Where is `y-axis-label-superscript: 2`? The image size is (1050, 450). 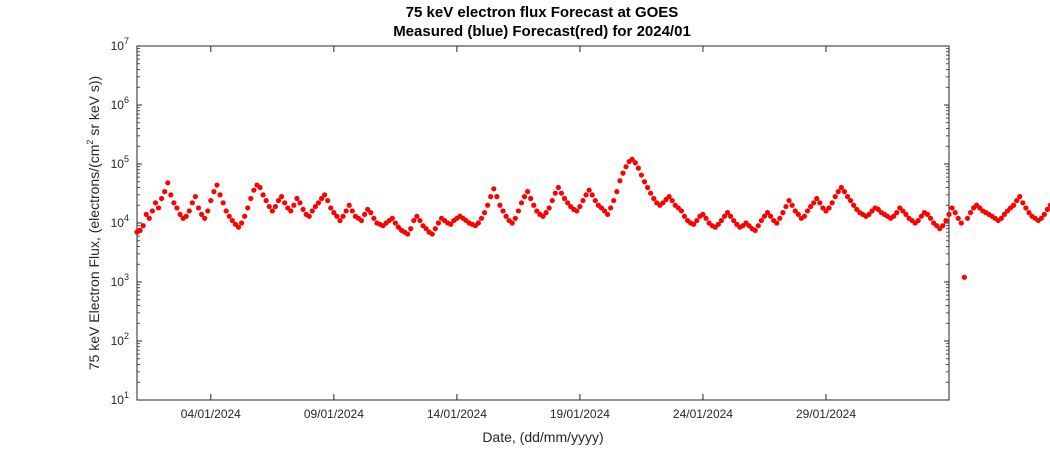 y-axis-label-superscript: 2 is located at coordinates (90, 142).